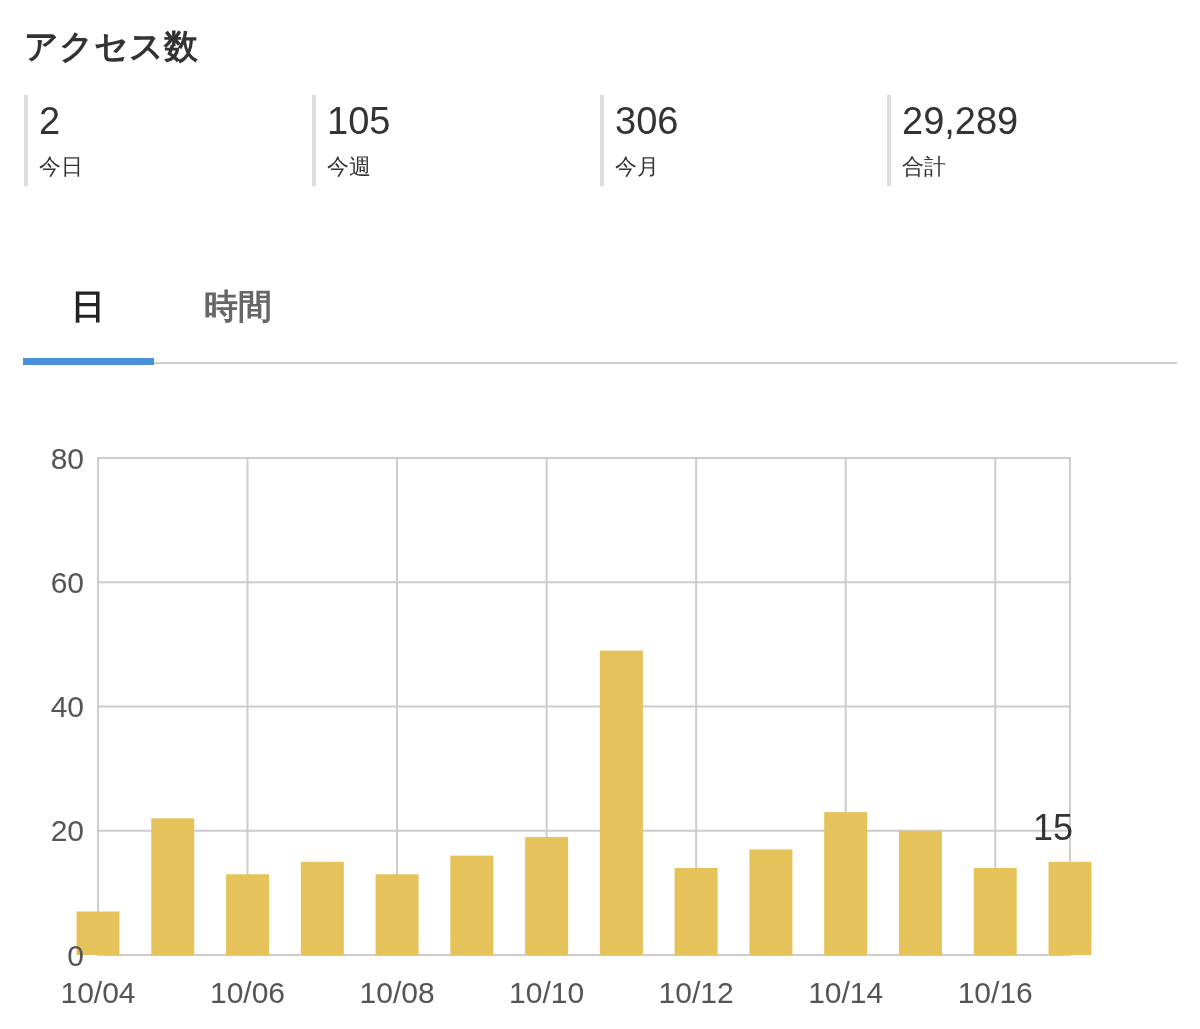 This screenshot has width=1200, height=1029. I want to click on category-label: 今日, so click(61, 166).